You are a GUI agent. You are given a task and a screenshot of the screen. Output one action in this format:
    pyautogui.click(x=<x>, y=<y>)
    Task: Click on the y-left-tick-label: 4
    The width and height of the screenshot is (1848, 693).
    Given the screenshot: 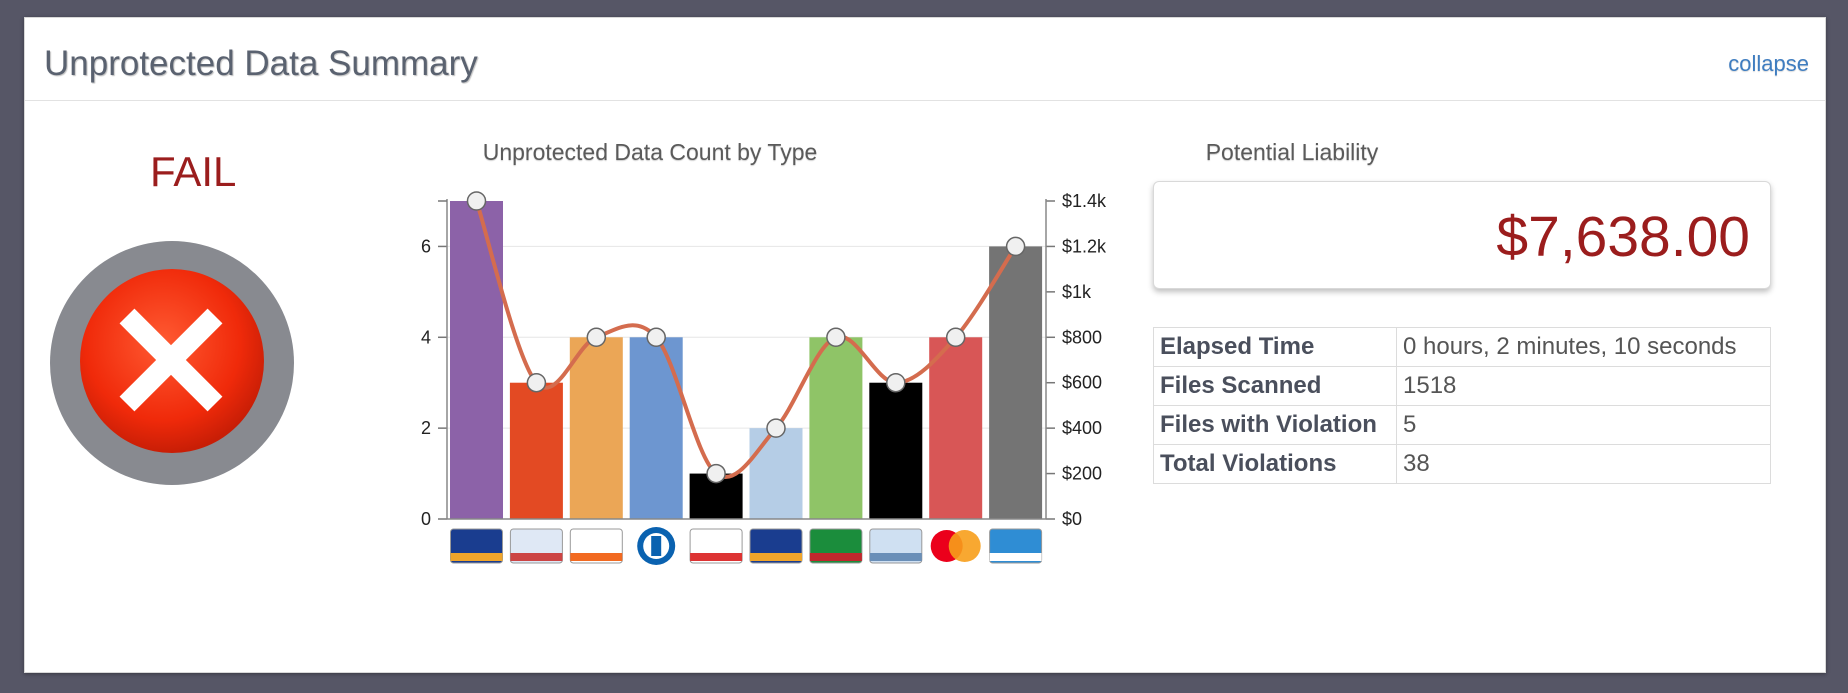 What is the action you would take?
    pyautogui.click(x=426, y=337)
    